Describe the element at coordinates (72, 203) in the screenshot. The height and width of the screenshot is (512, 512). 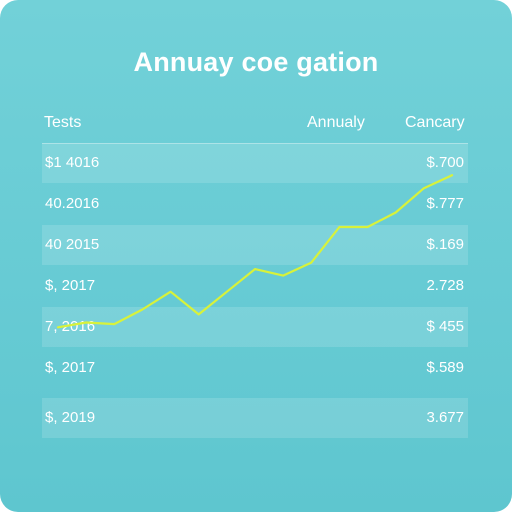
I see `row-left-value: 40.2016` at that location.